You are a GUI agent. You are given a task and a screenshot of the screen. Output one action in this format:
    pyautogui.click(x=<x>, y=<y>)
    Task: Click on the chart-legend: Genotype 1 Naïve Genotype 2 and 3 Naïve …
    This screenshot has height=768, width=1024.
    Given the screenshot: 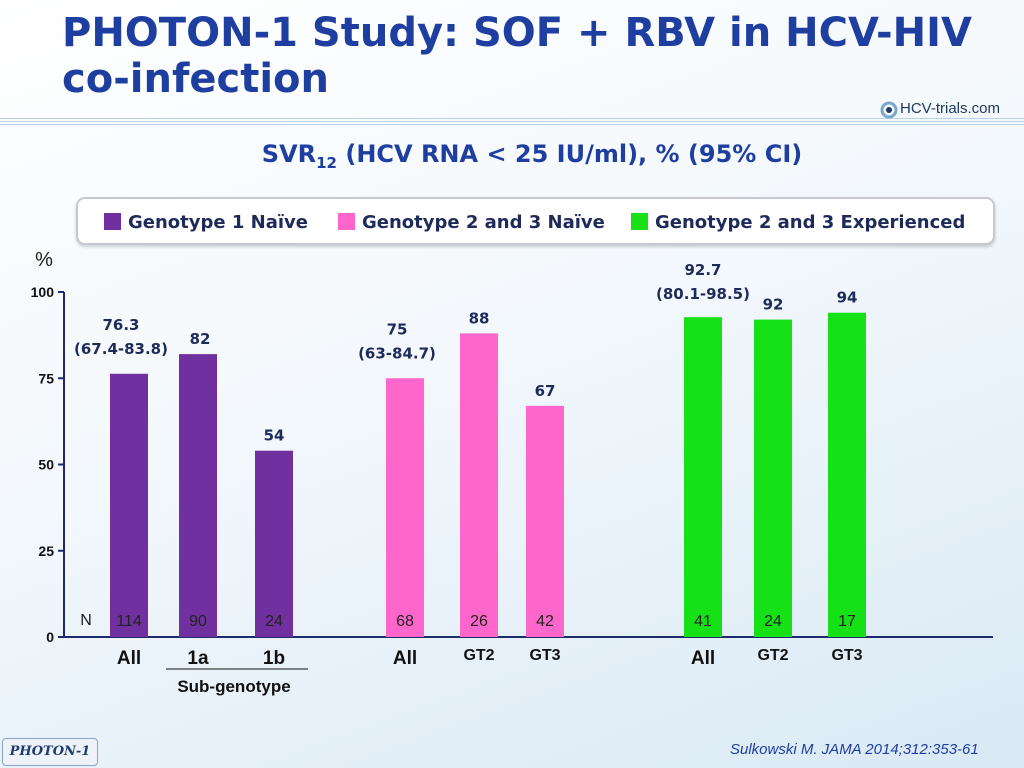 What is the action you would take?
    pyautogui.click(x=535, y=221)
    